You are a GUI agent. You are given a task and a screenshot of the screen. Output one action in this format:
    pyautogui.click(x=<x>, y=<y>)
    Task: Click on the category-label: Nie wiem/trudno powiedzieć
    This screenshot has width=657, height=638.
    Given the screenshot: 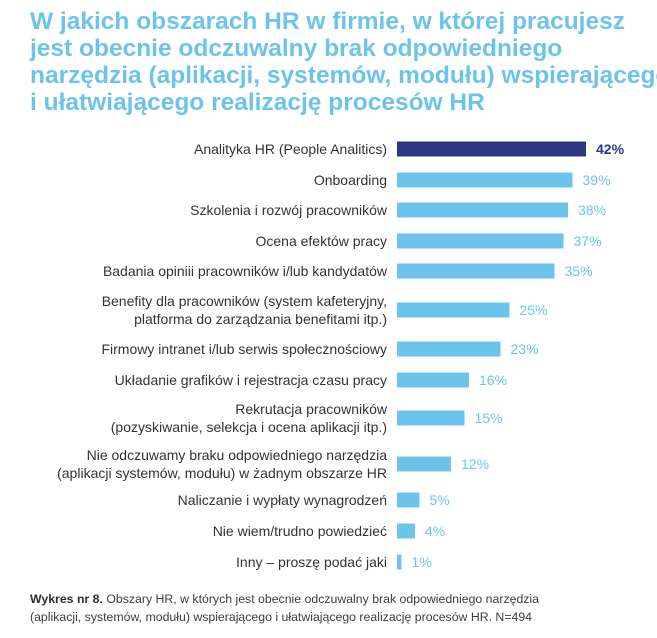 What is the action you would take?
    pyautogui.click(x=300, y=531)
    